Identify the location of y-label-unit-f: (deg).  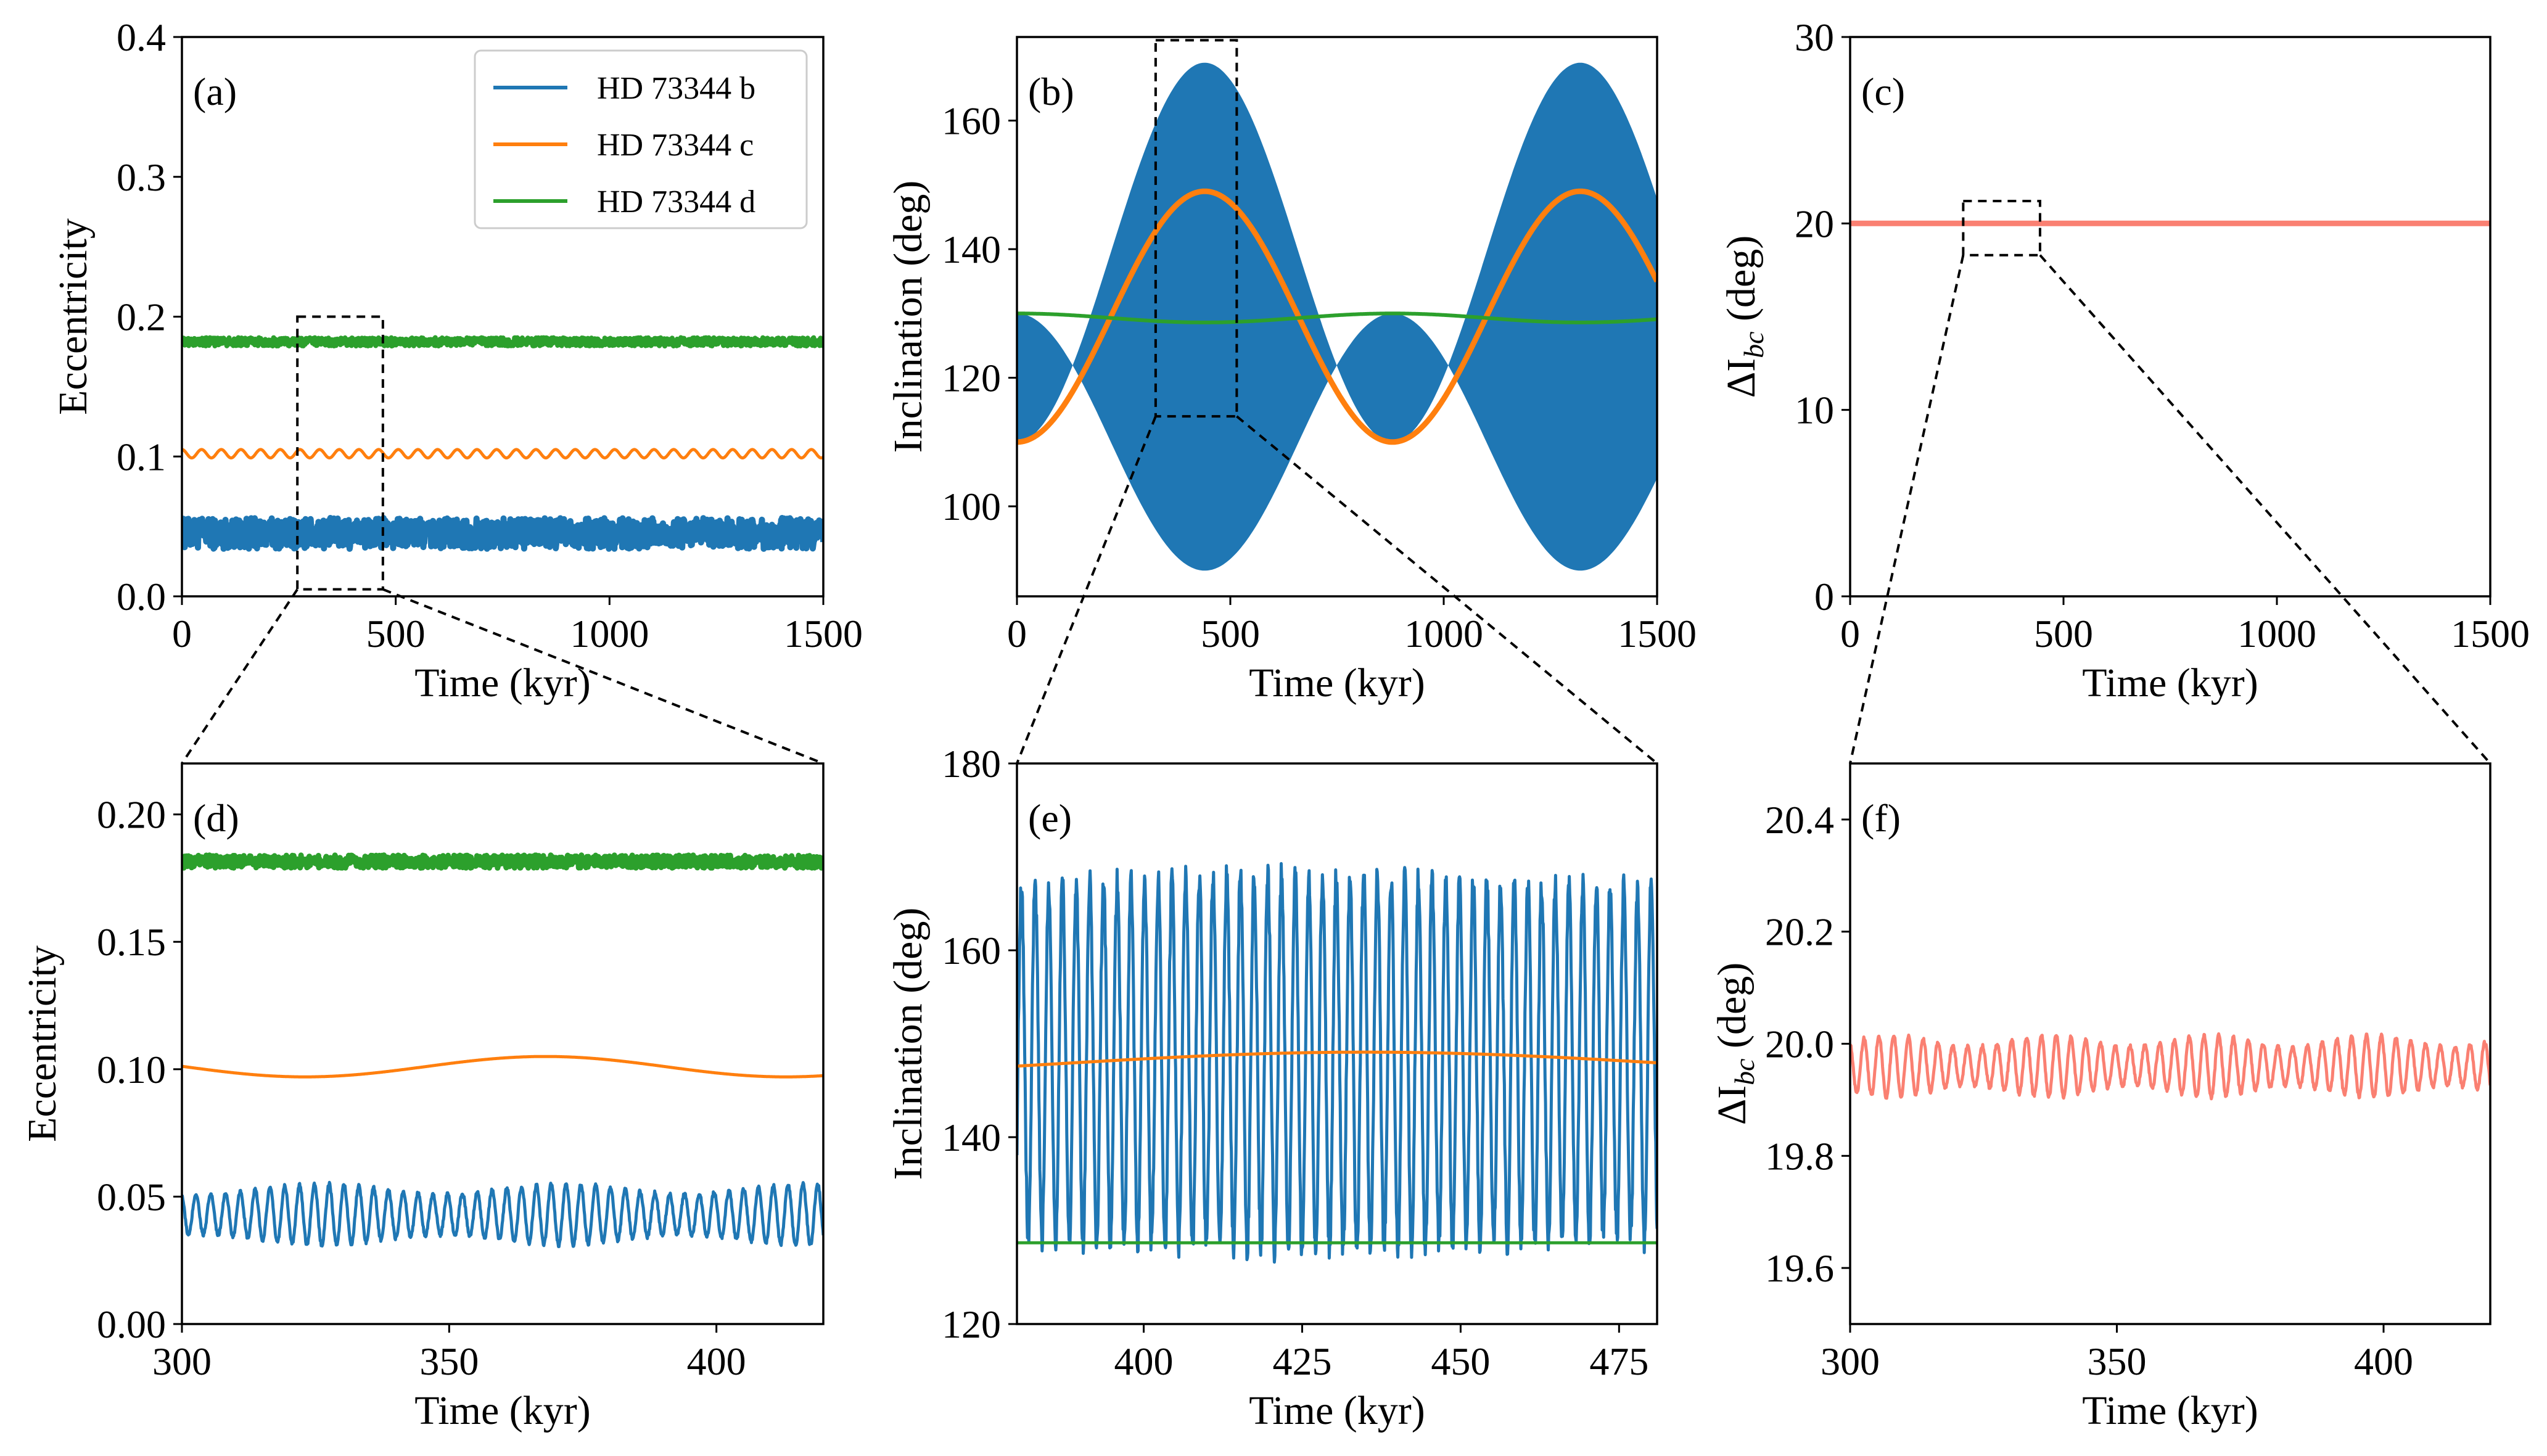
(1732, 1011).